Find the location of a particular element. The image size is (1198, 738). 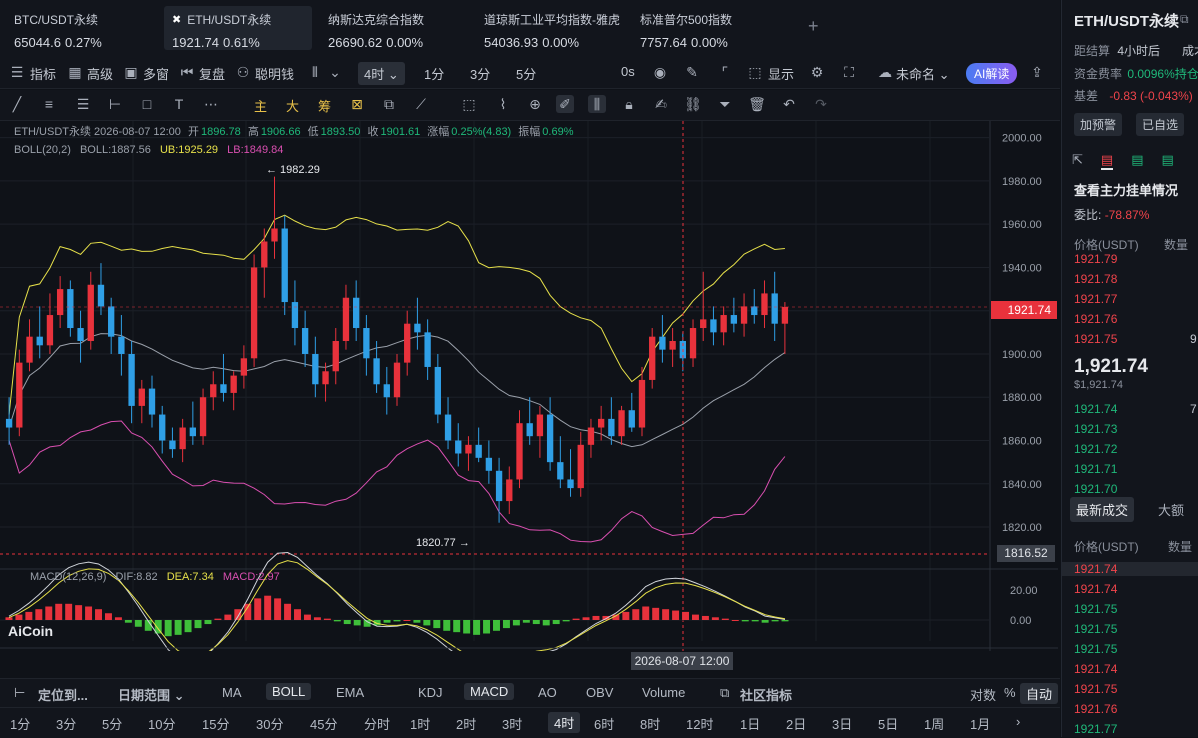

measure-icon: ⟋ is located at coordinates (421, 104).